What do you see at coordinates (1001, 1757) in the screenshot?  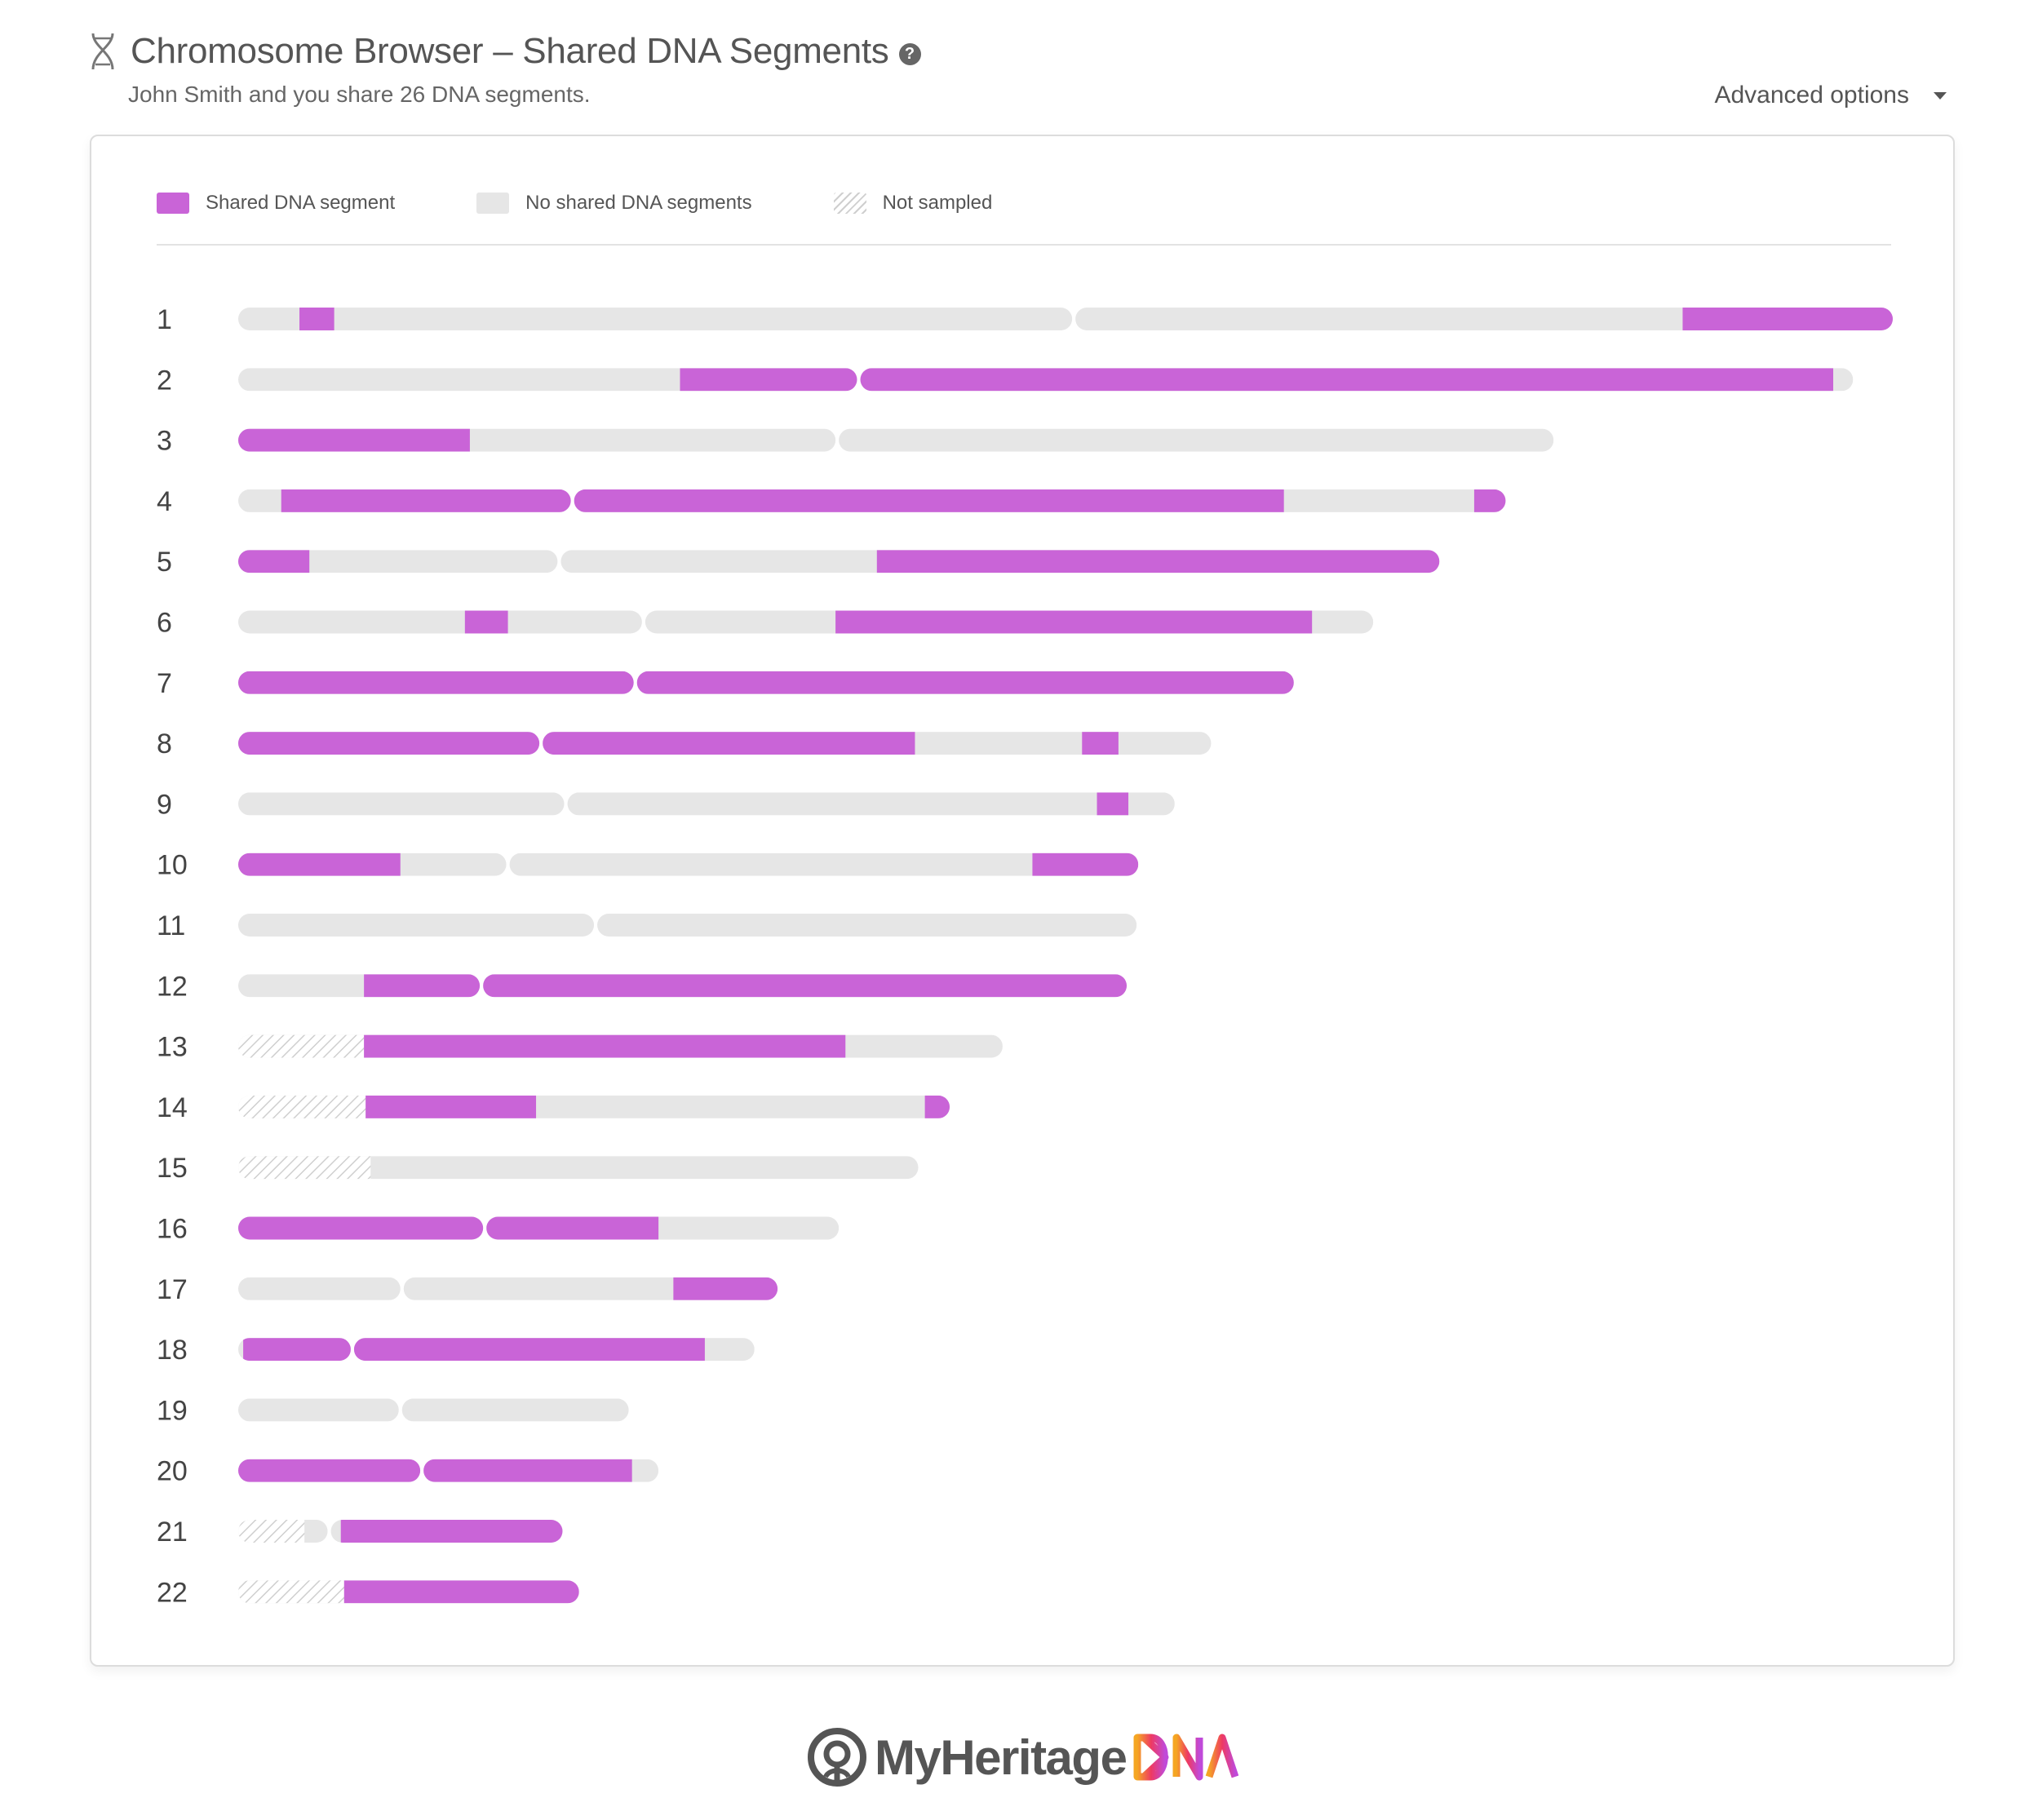 I see `brand-name: MyHeritage` at bounding box center [1001, 1757].